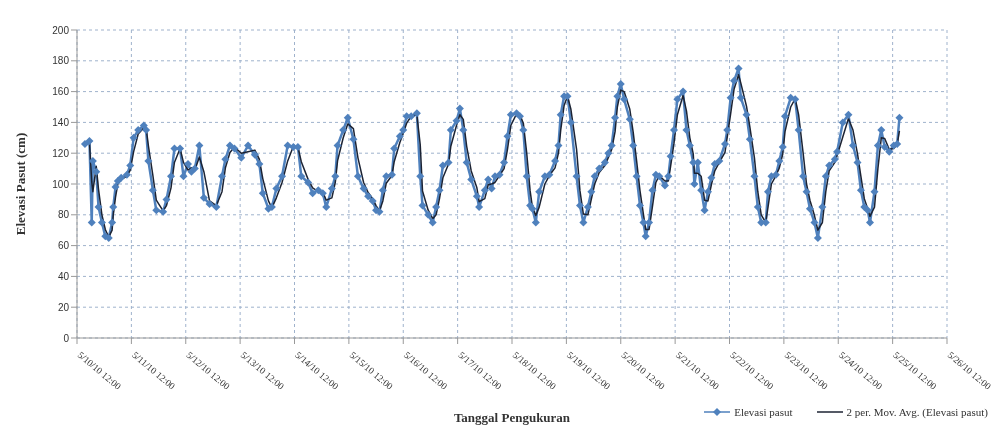  Describe the element at coordinates (63, 246) in the screenshot. I see `y-tick-label: 60` at that location.